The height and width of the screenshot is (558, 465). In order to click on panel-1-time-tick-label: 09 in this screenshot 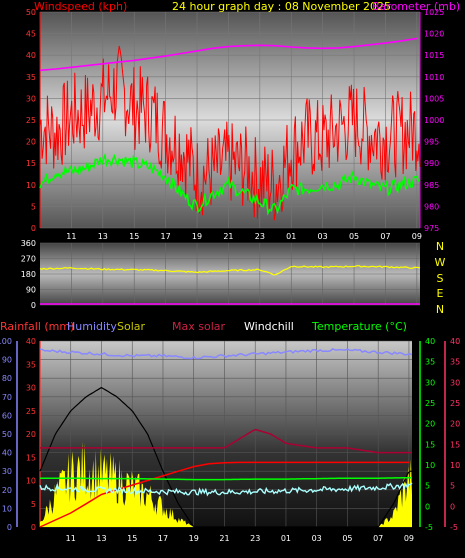, I will do `click(417, 236)`.